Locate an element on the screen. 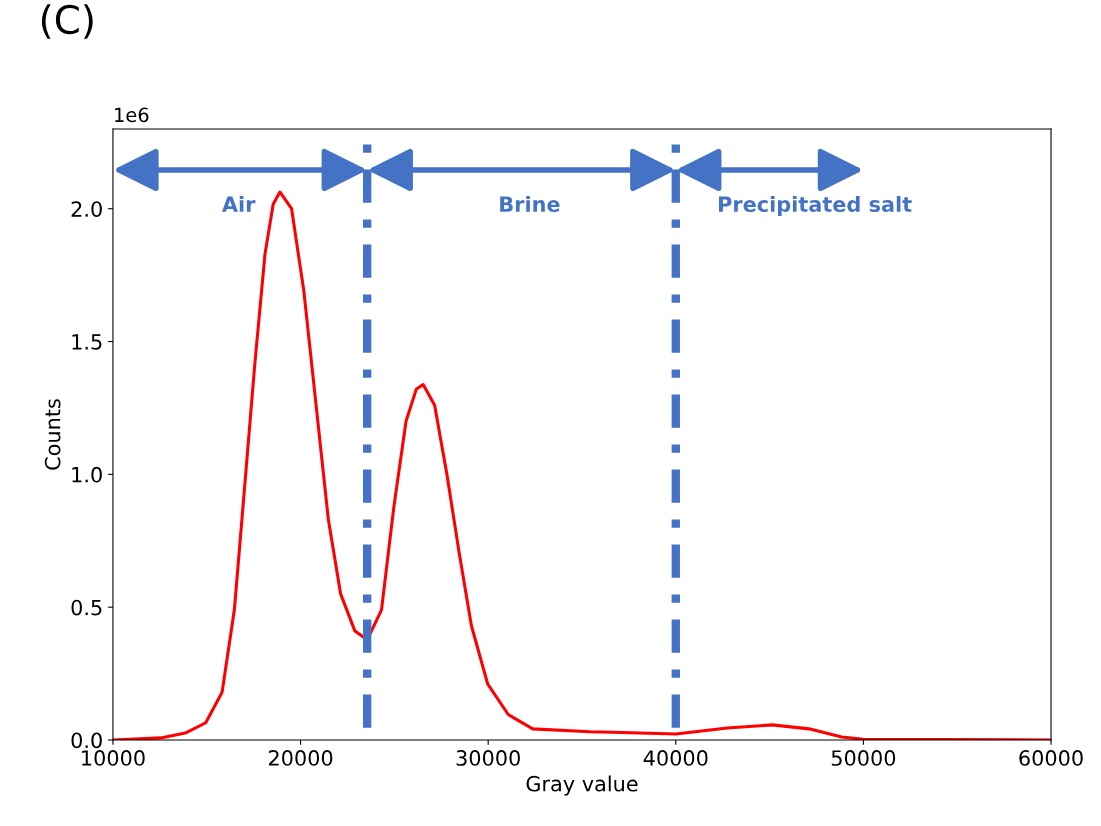  annotation: Brine is located at coordinates (530, 204).